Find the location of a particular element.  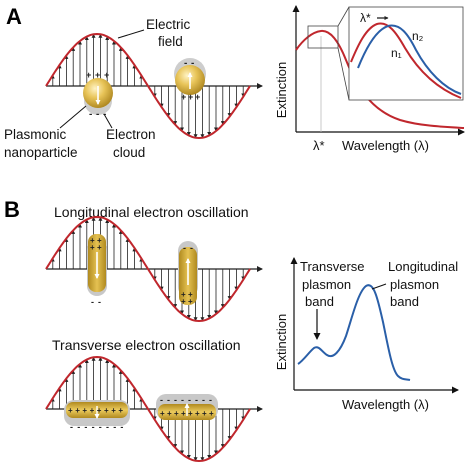

electric-field-pointer is located at coordinates (131, 34).